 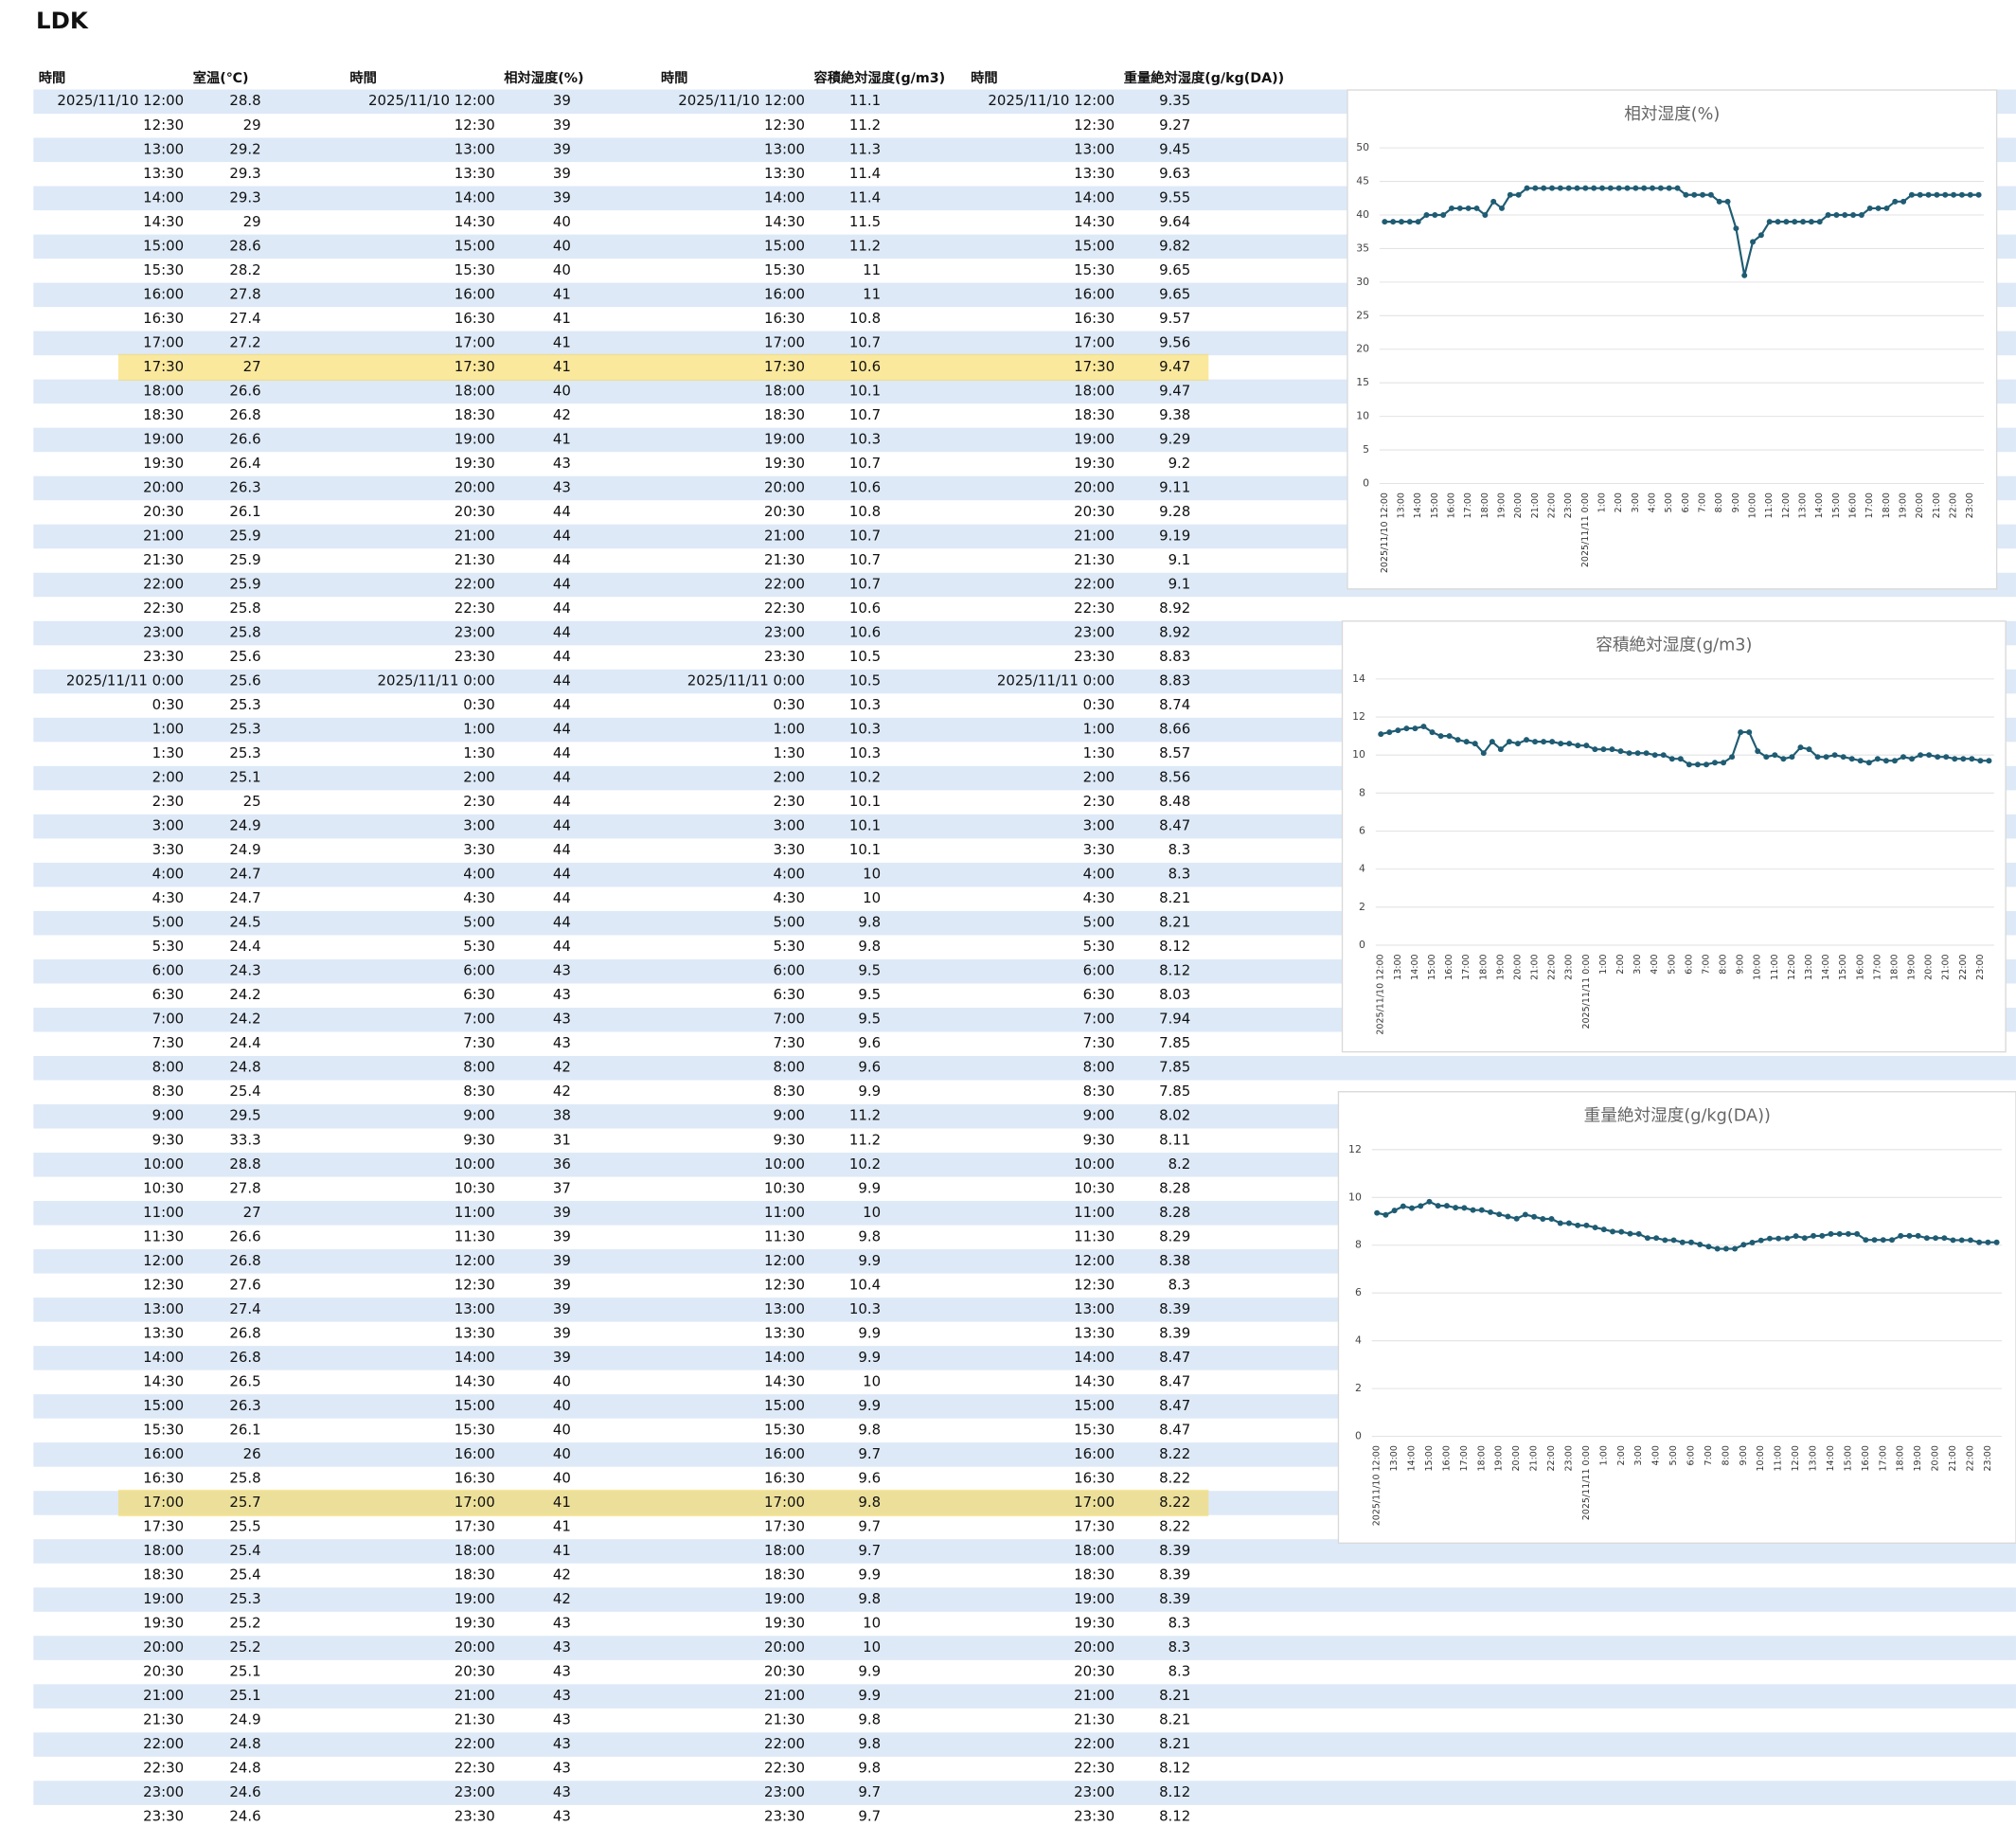 I want to click on value-cell: 29.3, so click(x=244, y=173).